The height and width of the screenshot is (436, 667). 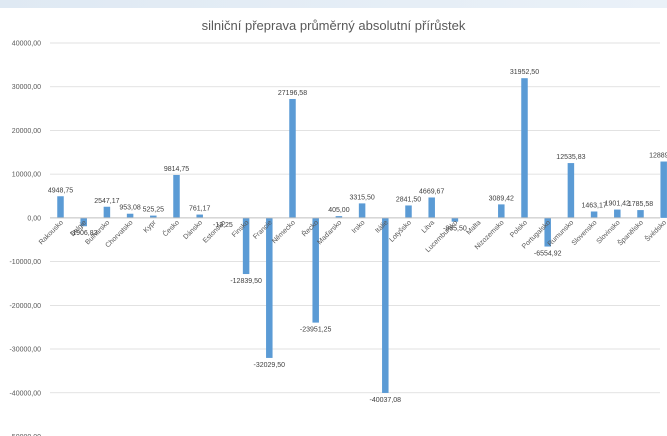 What do you see at coordinates (26, 131) in the screenshot?
I see `y-tick-label: 20000,00` at bounding box center [26, 131].